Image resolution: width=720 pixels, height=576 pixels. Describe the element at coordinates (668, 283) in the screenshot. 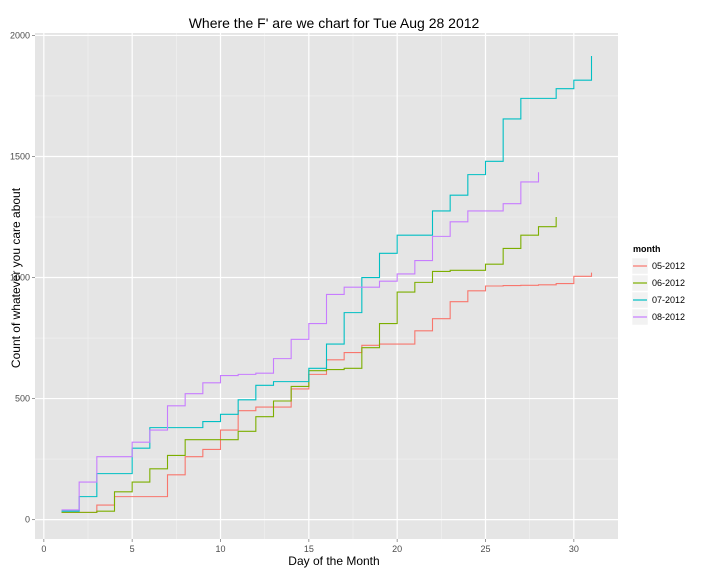

I see `legend-label: 06-2012` at that location.